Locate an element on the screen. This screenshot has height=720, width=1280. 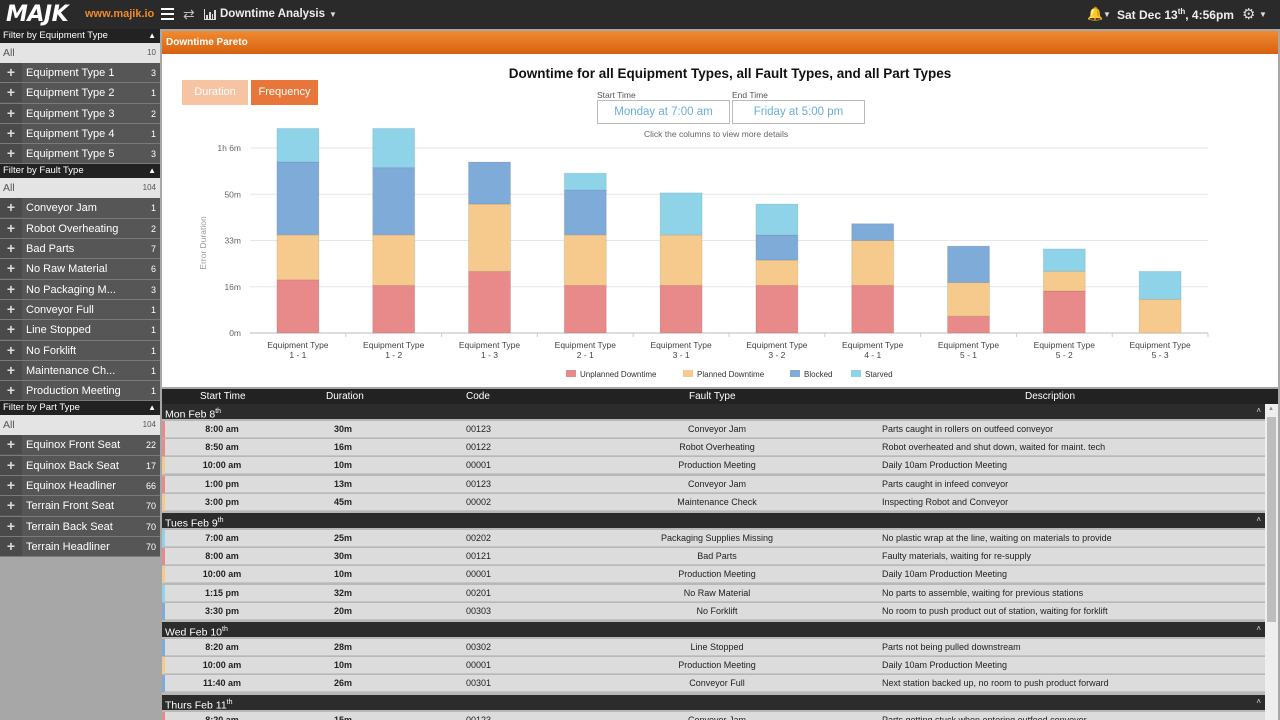
part-filter-item: + Terrain Headliner 70 is located at coordinates (80, 547).